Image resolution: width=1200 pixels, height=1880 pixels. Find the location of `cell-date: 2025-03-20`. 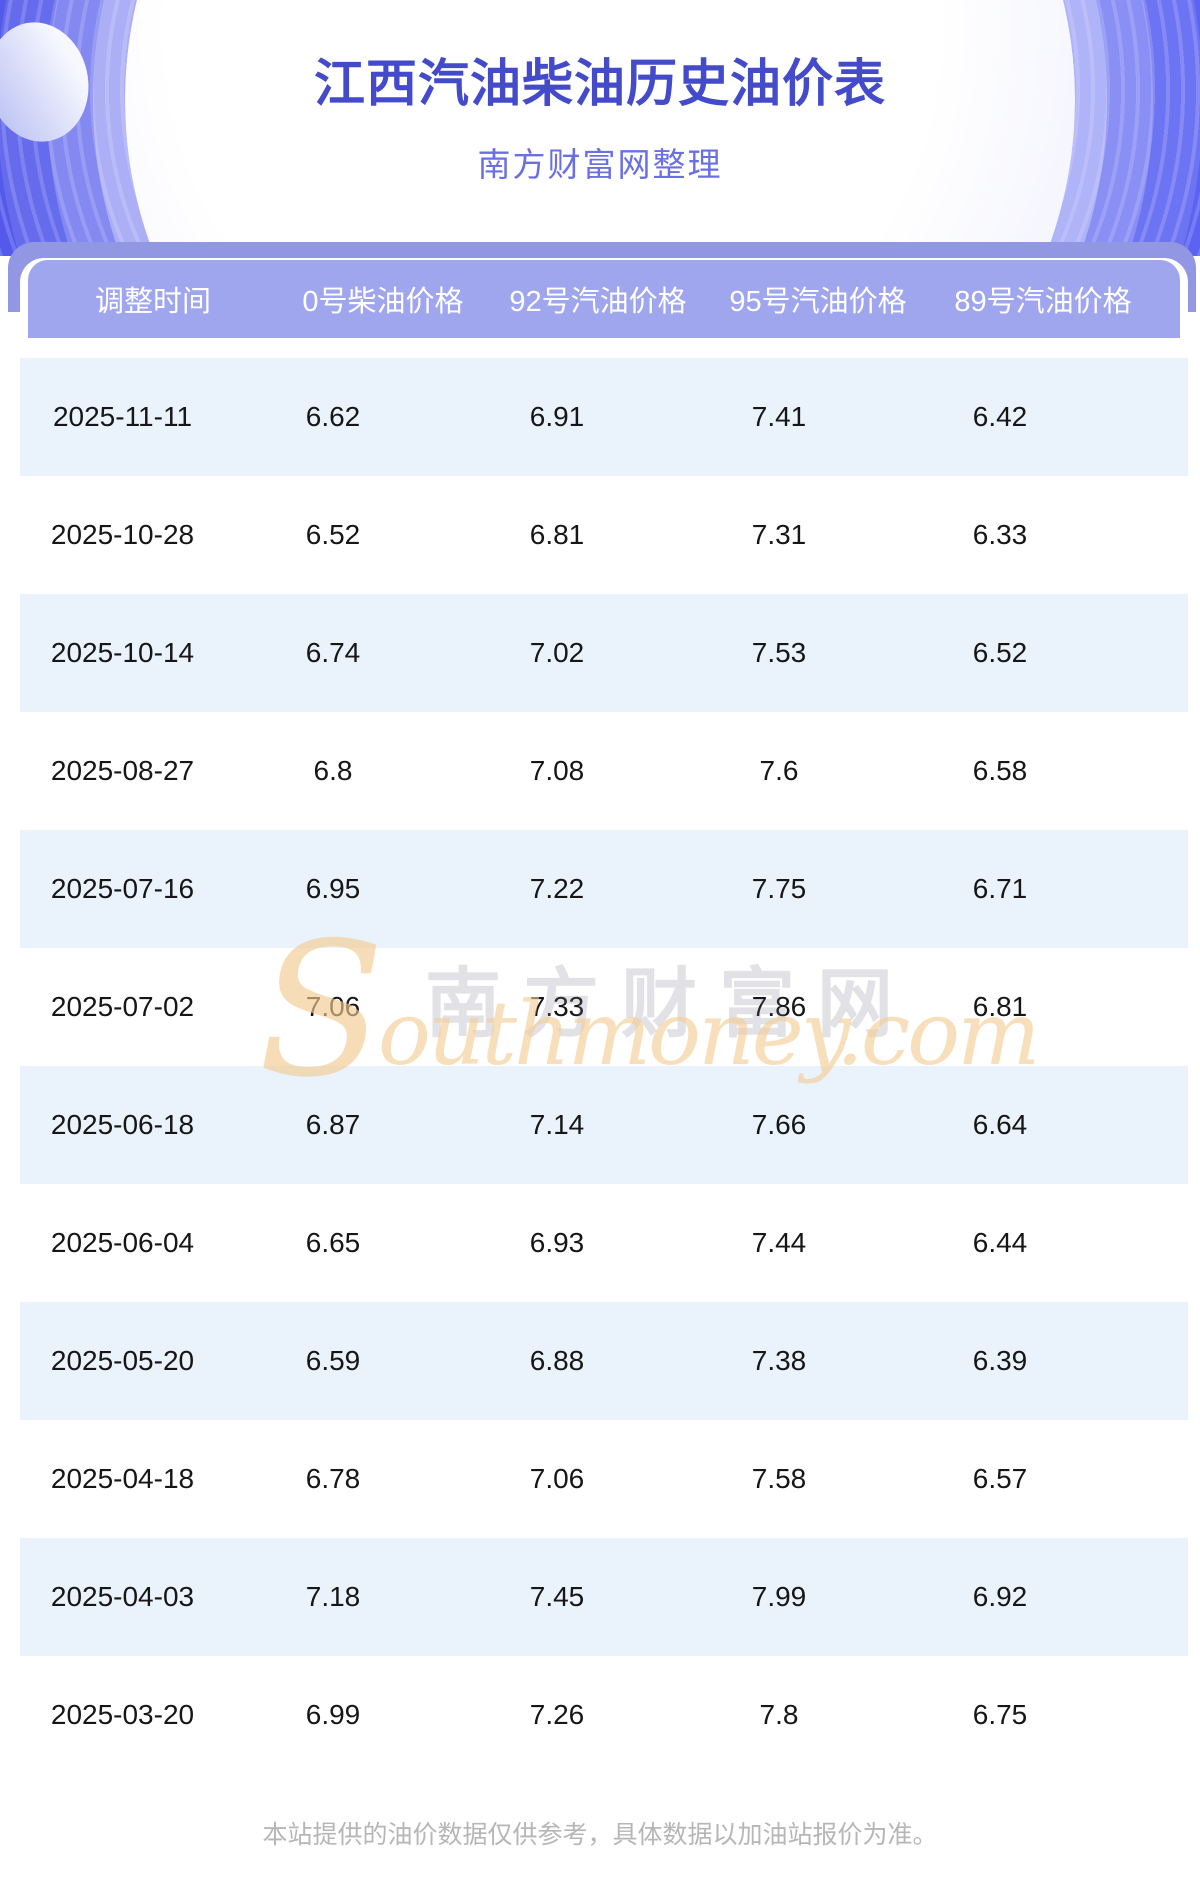

cell-date: 2025-03-20 is located at coordinates (122, 1714).